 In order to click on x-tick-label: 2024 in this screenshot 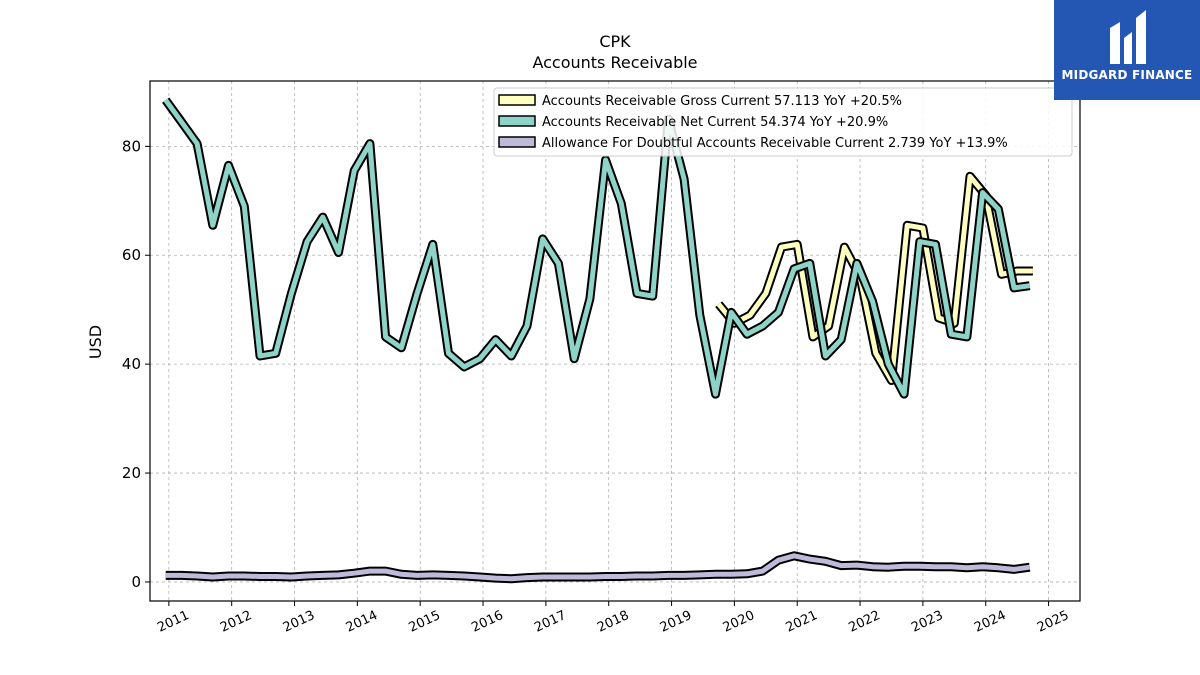, I will do `click(990, 622)`.